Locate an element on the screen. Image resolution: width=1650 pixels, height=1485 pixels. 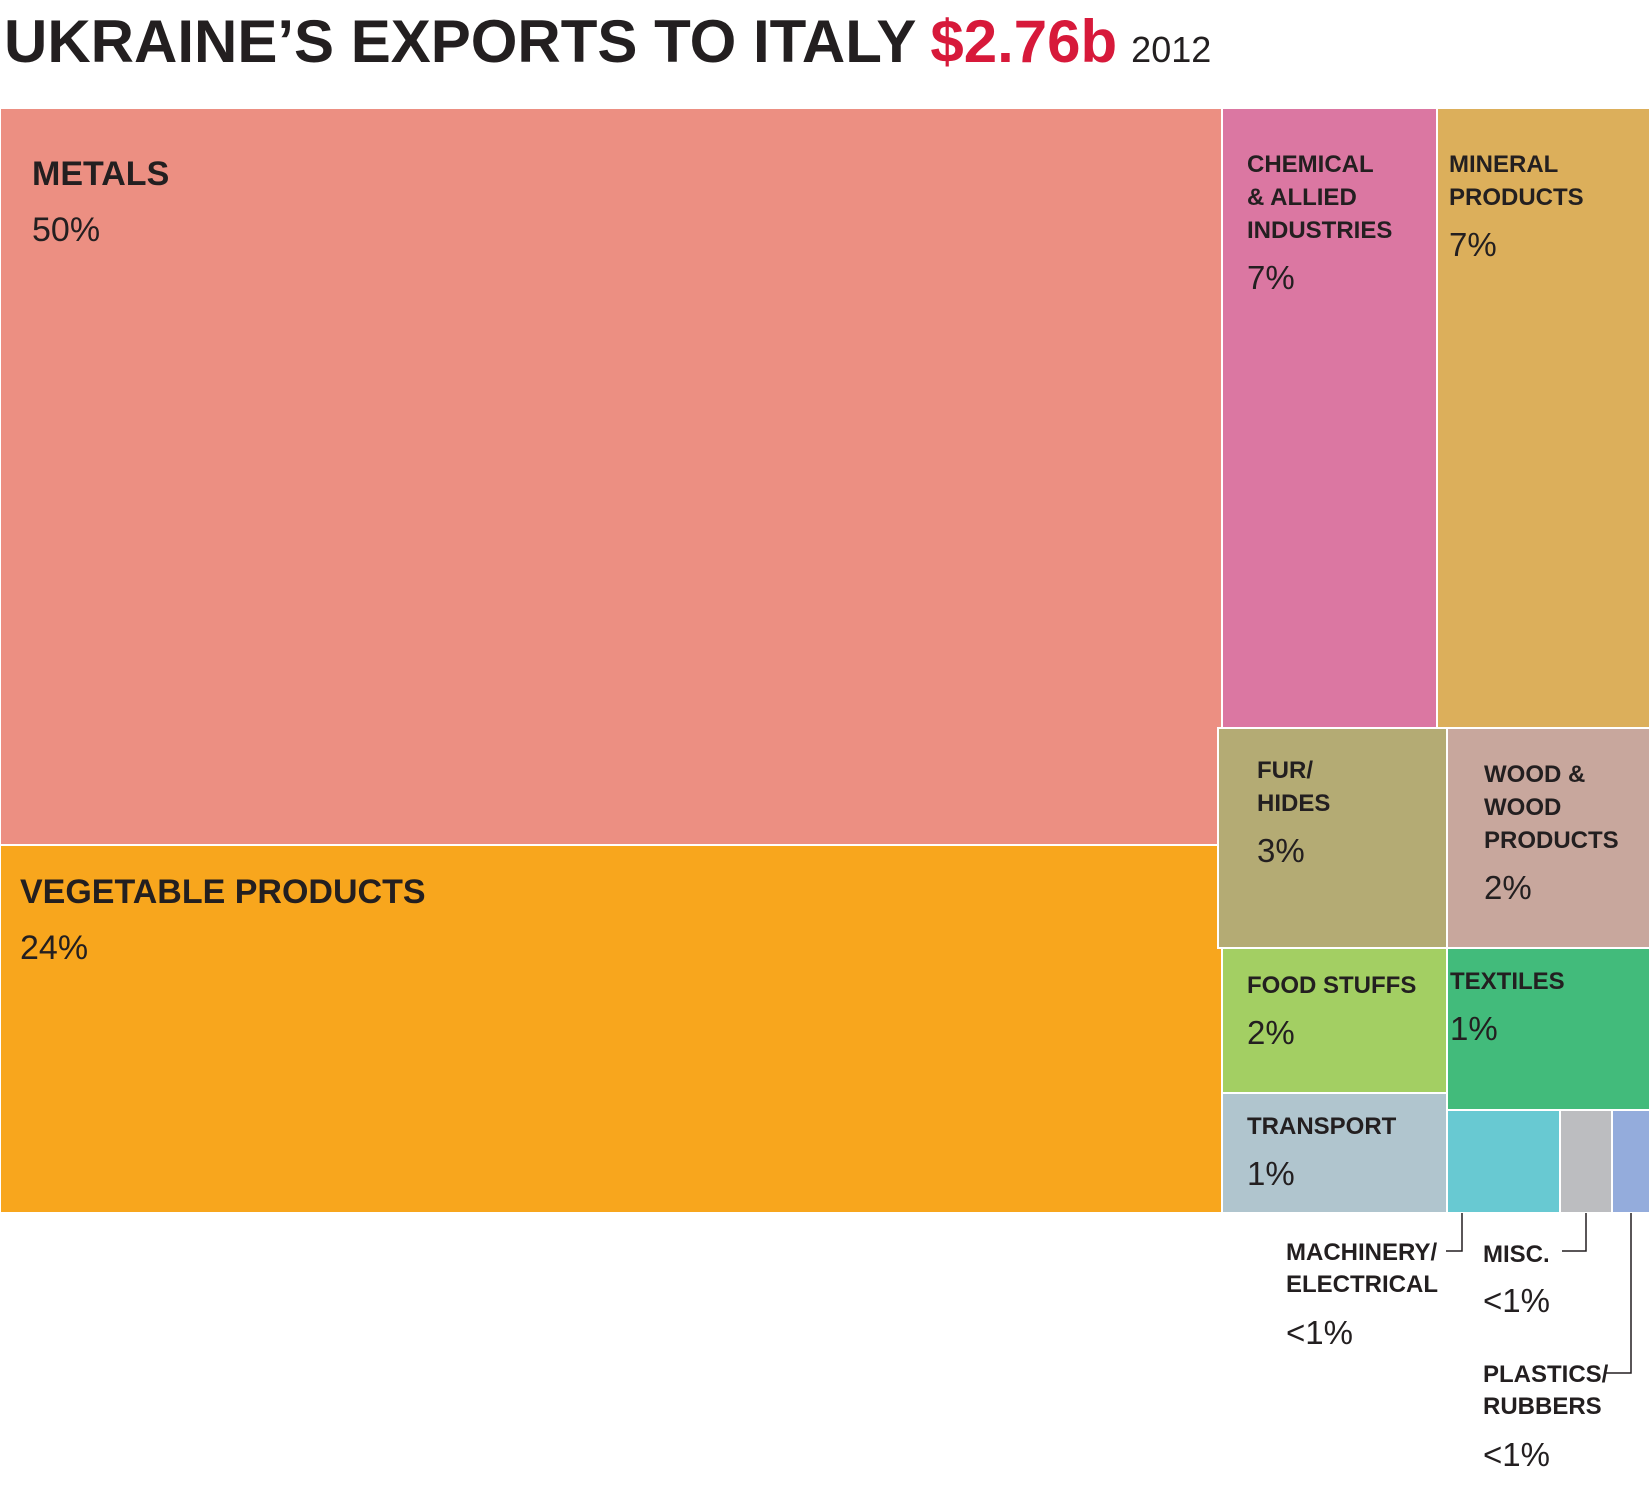
label-wood-wood-products-line-2: WOOD is located at coordinates (1522, 807).